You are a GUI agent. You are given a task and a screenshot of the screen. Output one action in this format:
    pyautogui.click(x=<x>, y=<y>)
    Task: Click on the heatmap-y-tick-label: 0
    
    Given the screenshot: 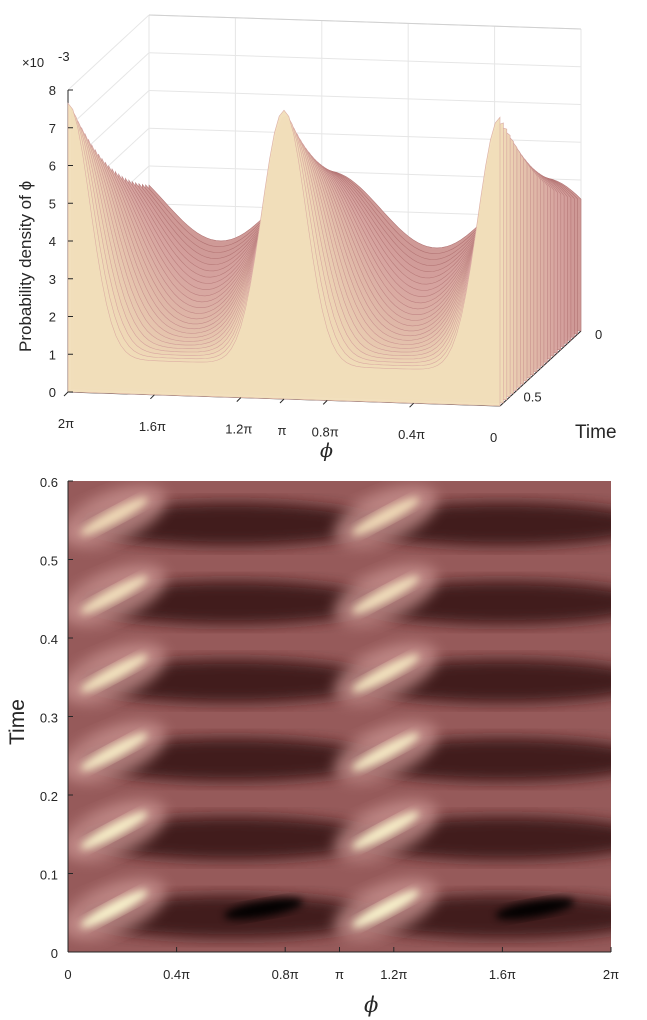 What is the action you would take?
    pyautogui.click(x=54, y=953)
    